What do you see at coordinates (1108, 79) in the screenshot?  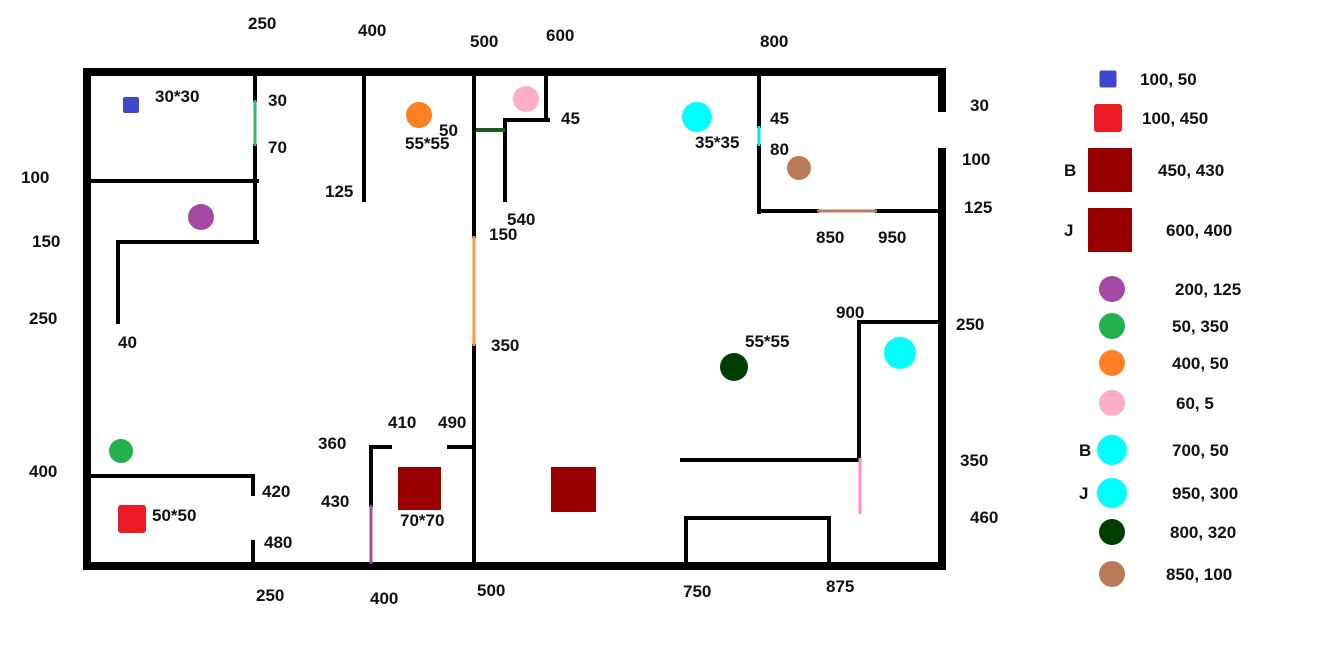 I see `legend-swatch-blue` at bounding box center [1108, 79].